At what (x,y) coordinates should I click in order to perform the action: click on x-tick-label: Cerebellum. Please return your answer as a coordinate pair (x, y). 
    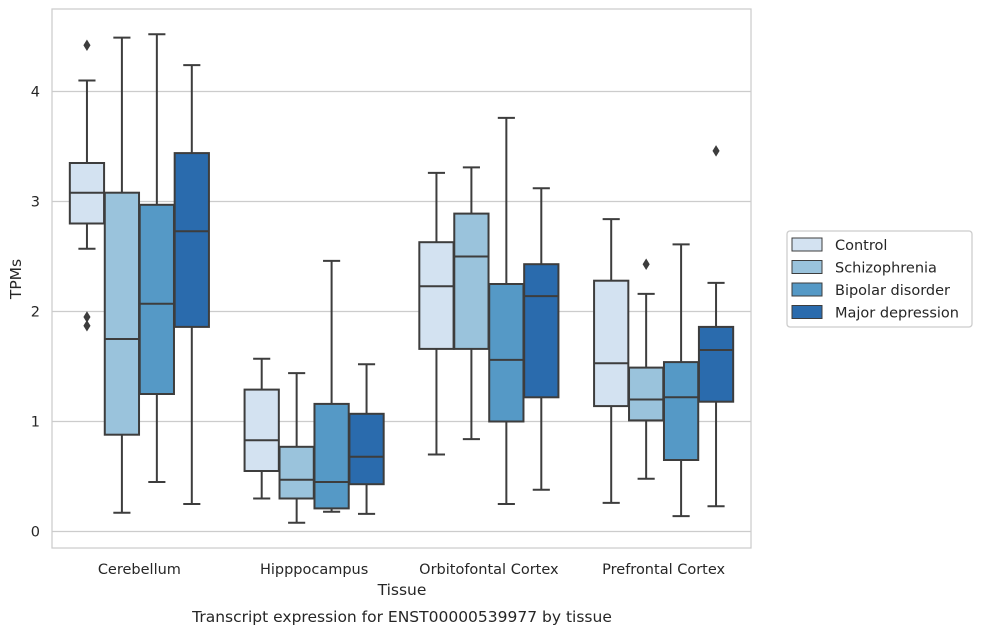
    Looking at the image, I should click on (139, 570).